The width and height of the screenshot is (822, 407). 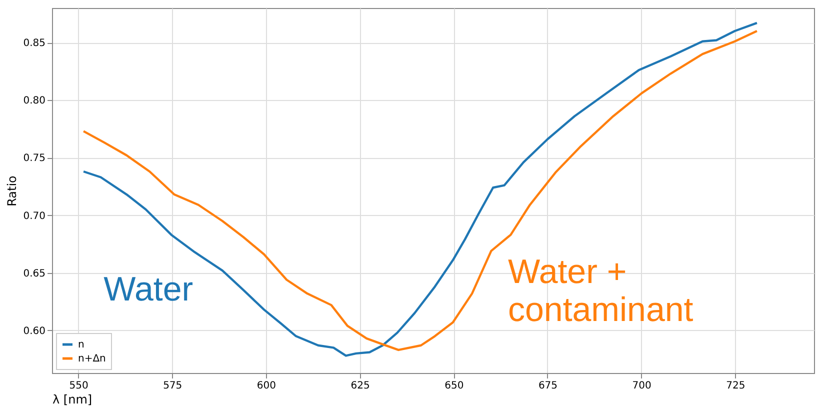 What do you see at coordinates (34, 274) in the screenshot?
I see `y-tick-label: 0.65` at bounding box center [34, 274].